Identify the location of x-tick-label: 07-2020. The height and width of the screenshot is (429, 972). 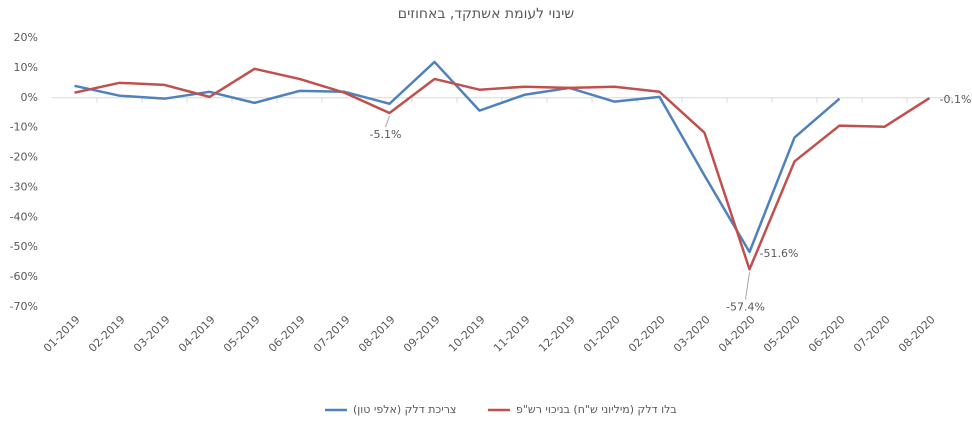
(872, 334).